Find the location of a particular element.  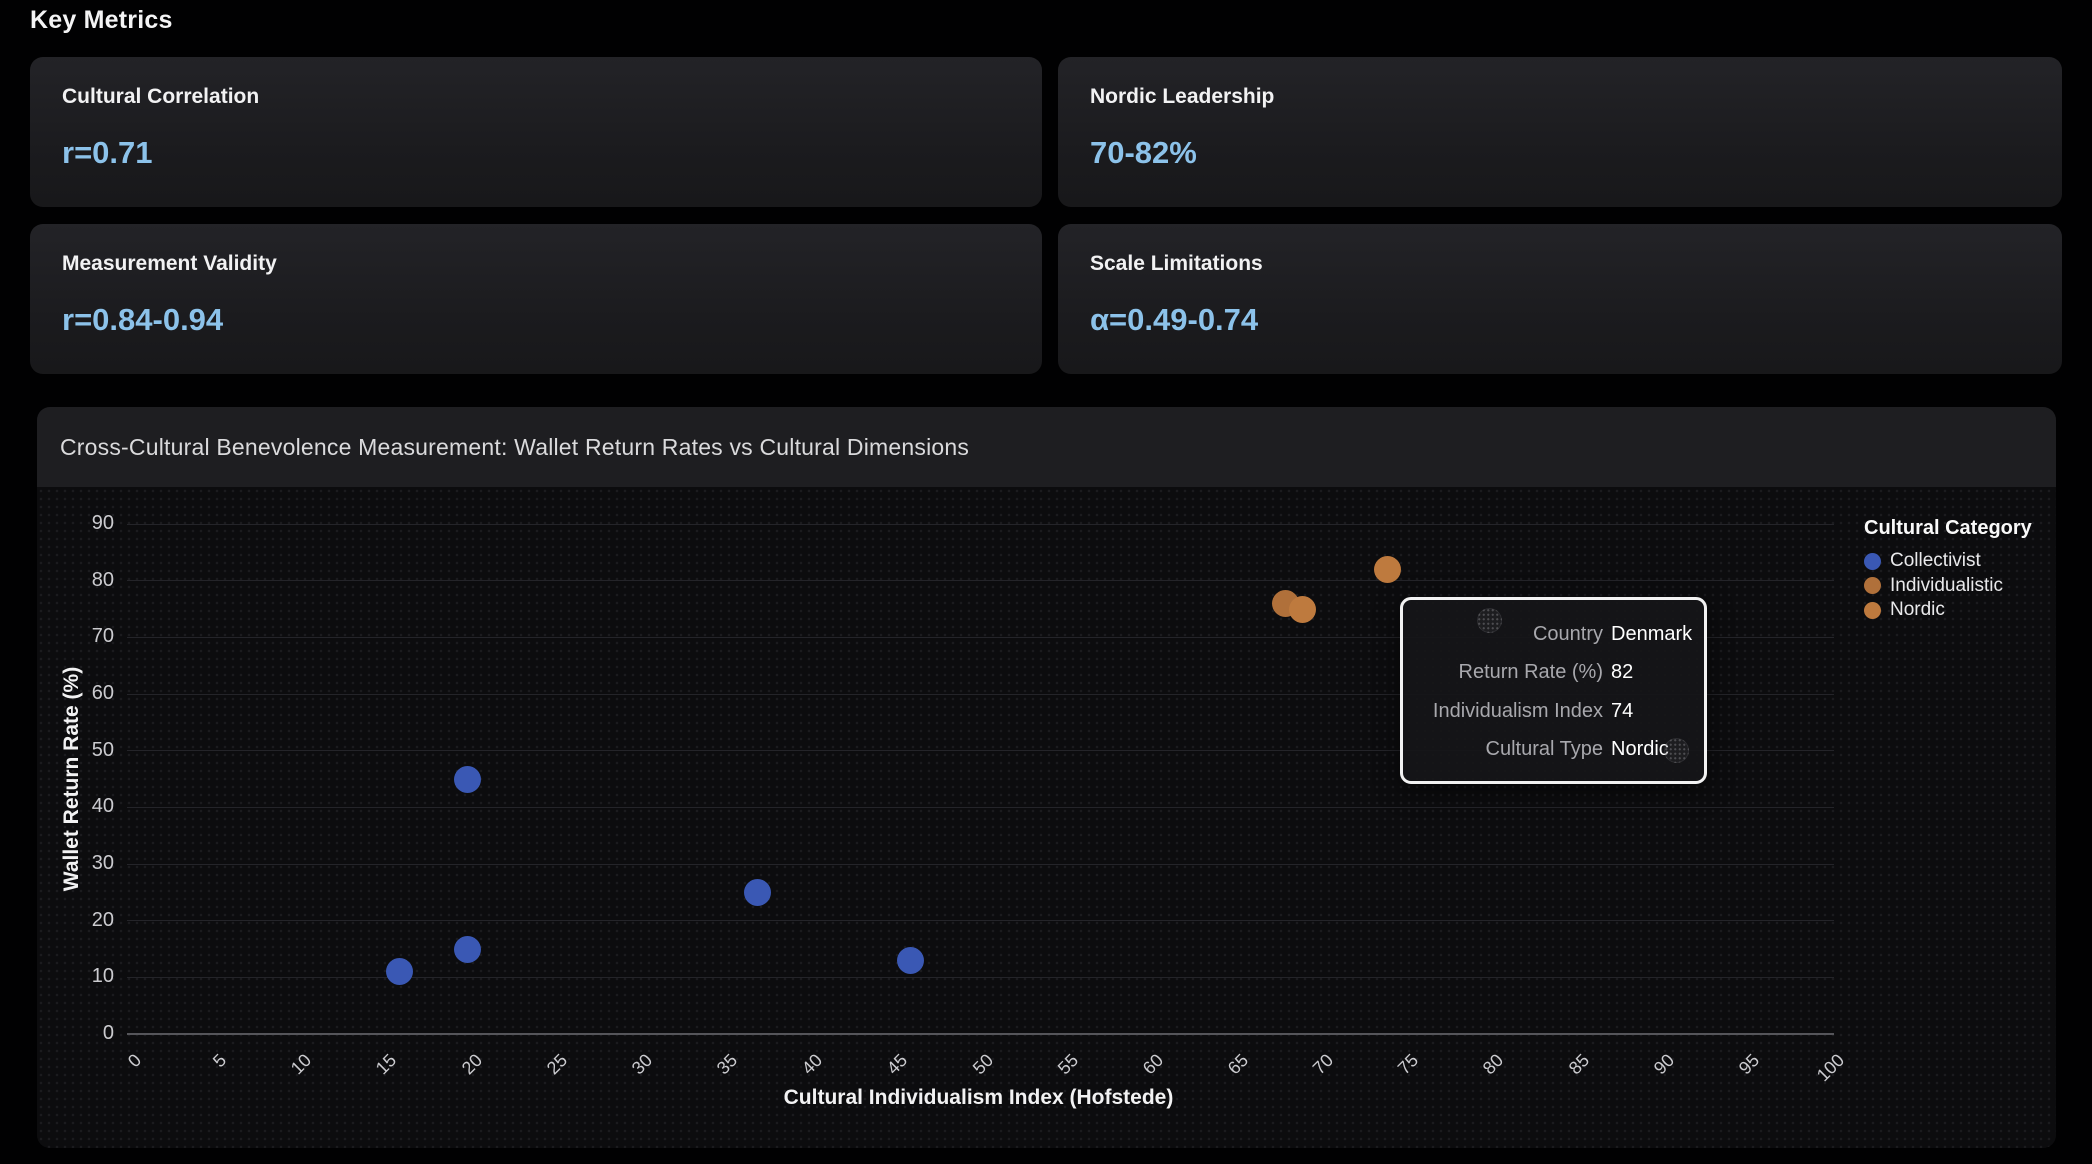

metric-value: α=0.49-0.74 is located at coordinates (1174, 319).